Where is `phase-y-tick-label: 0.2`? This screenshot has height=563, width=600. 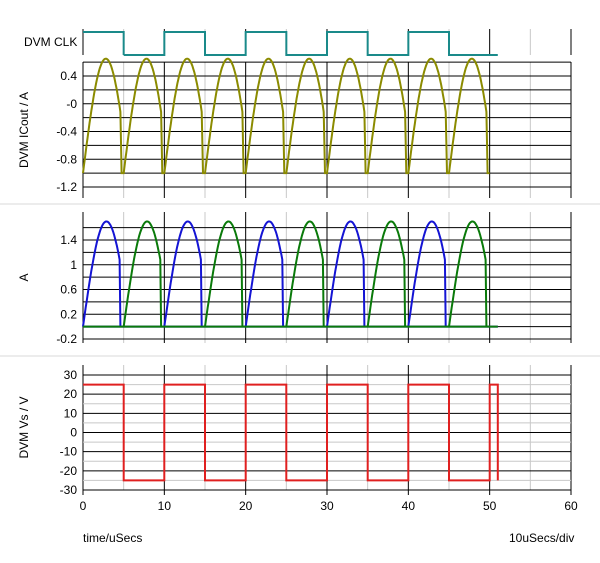 phase-y-tick-label: 0.2 is located at coordinates (68, 314).